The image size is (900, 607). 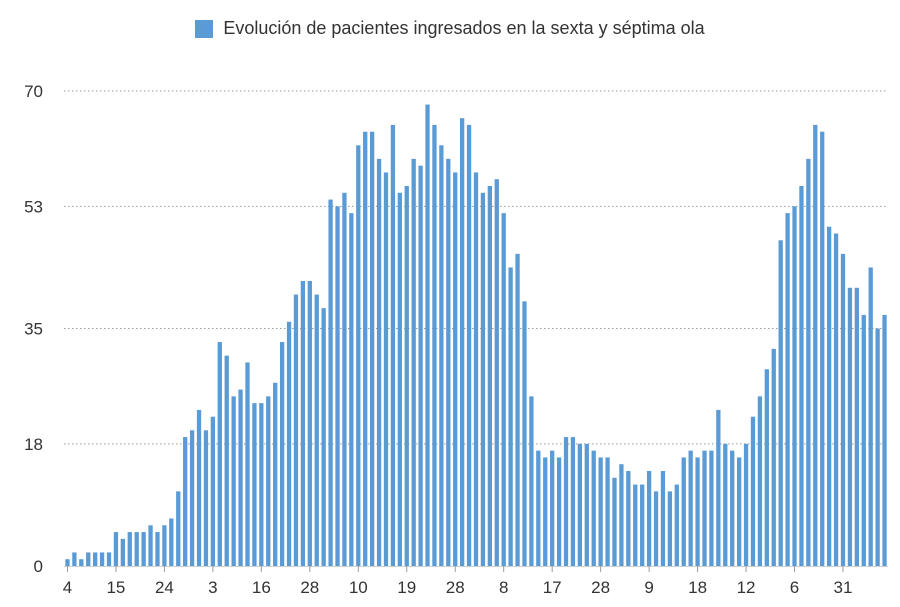 What do you see at coordinates (261, 587) in the screenshot?
I see `x-tick-label: 16` at bounding box center [261, 587].